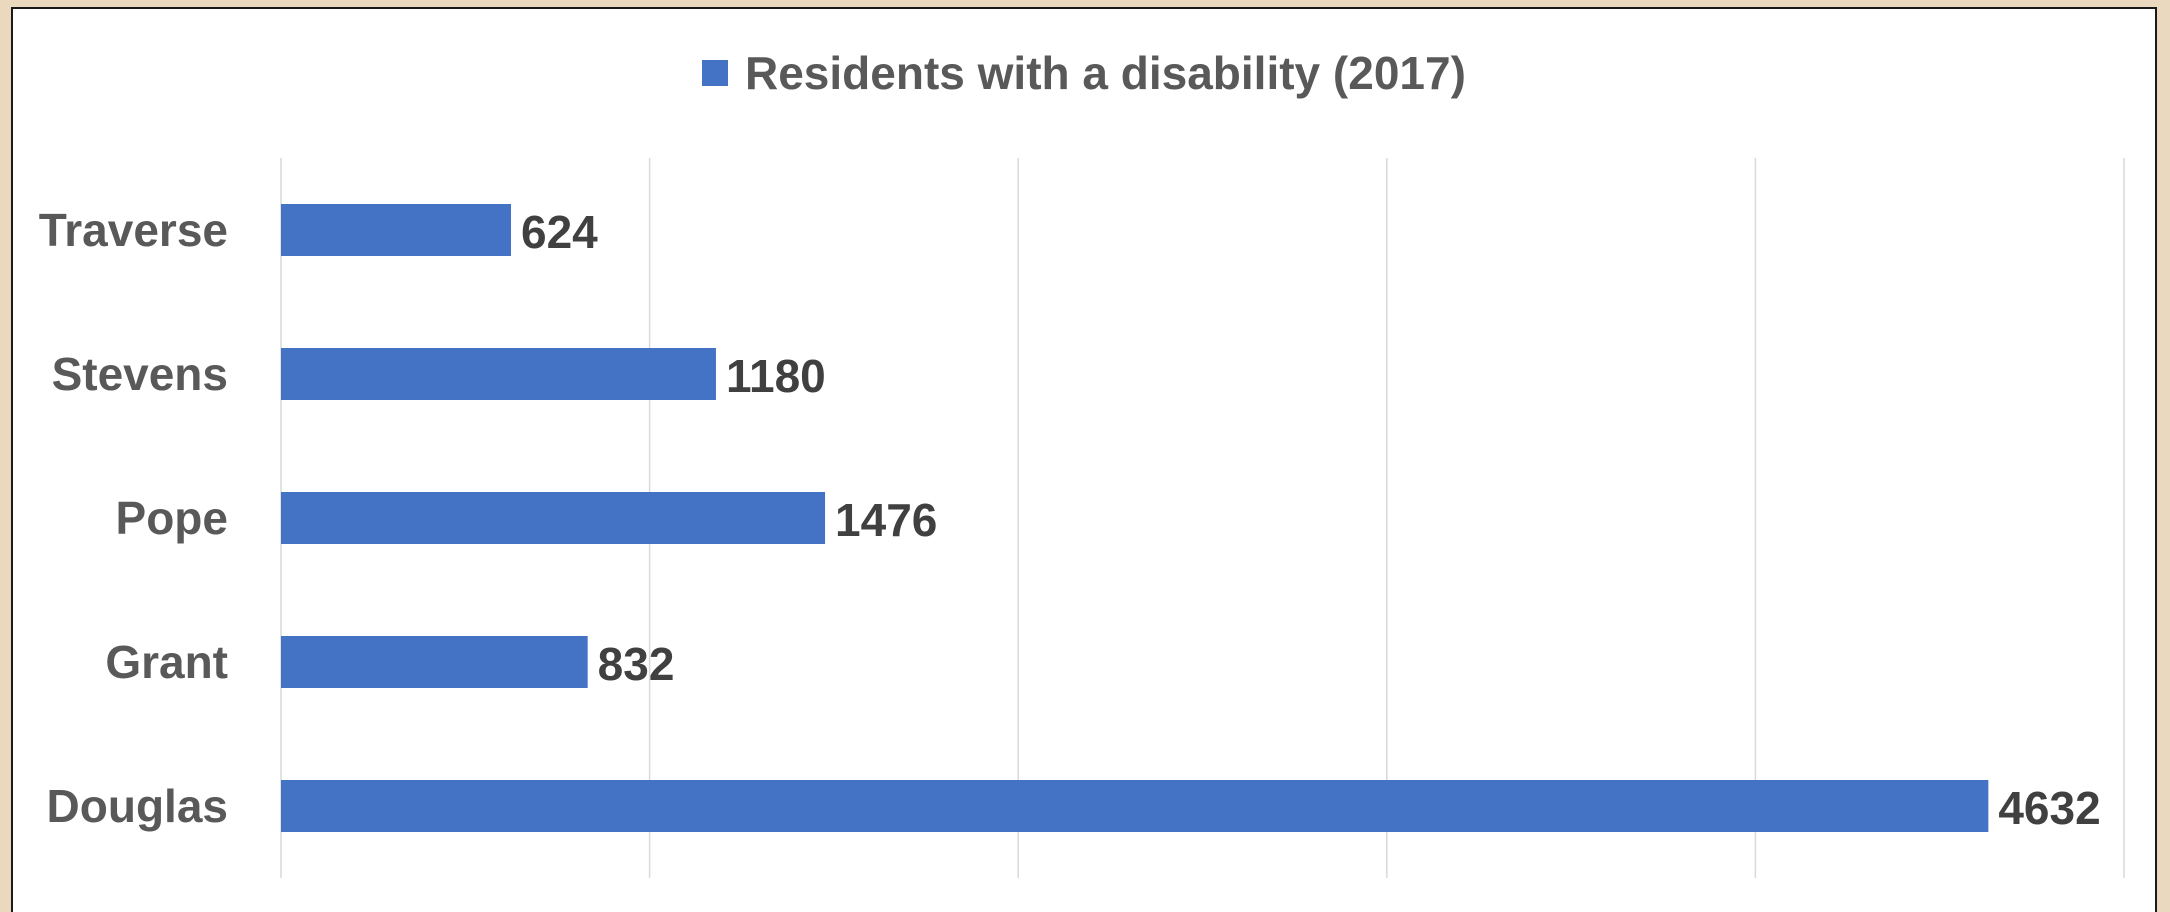 The height and width of the screenshot is (912, 2170). What do you see at coordinates (1105, 73) in the screenshot?
I see `legend-label: Residents with a disability (2017)` at bounding box center [1105, 73].